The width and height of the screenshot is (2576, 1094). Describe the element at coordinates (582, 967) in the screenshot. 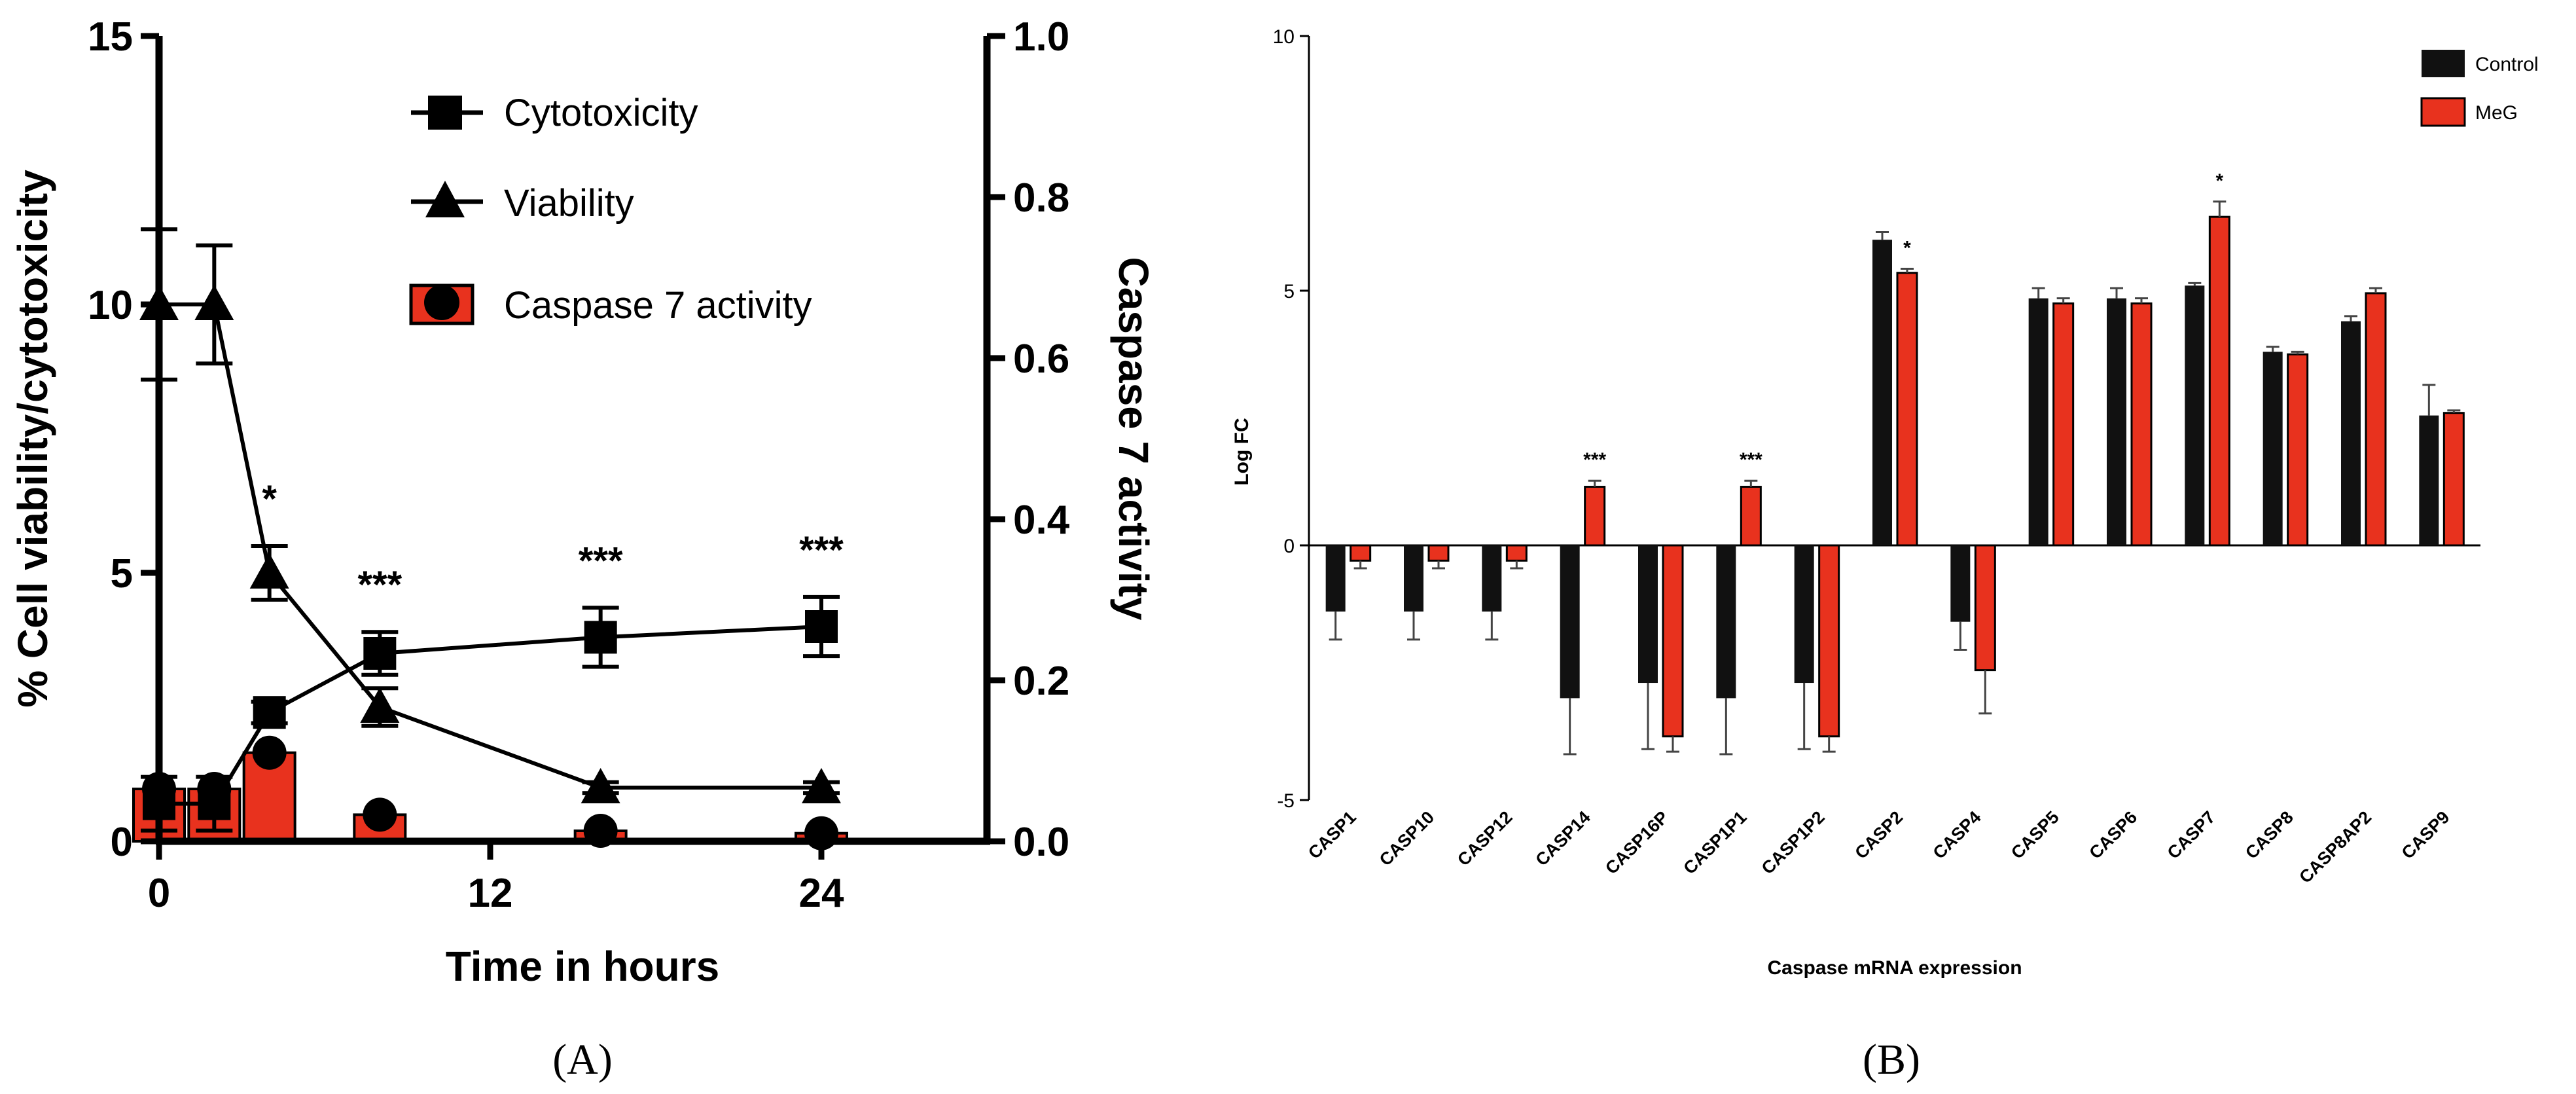

I see `x-axis-label: Time in hours` at that location.